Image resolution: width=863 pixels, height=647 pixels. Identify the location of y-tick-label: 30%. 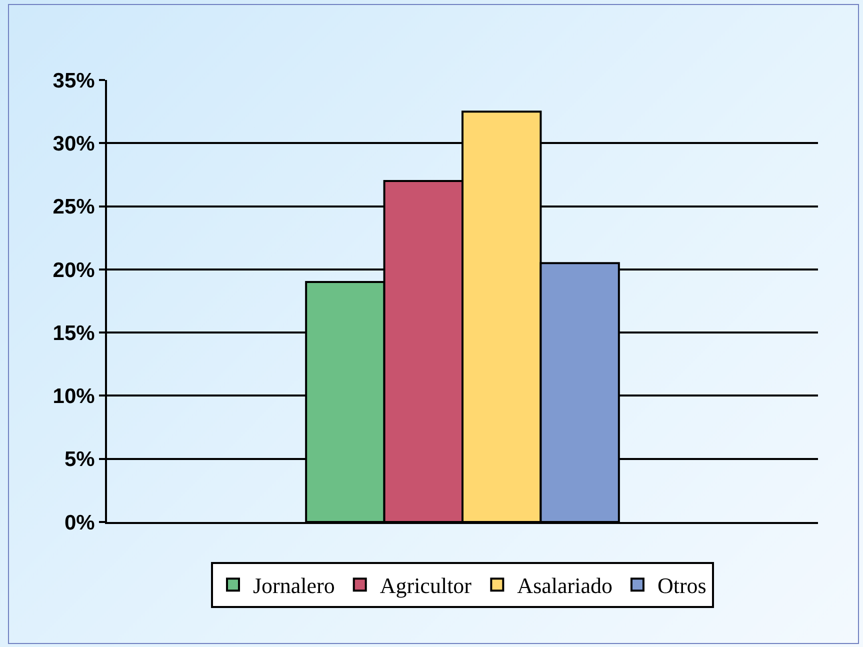
(74, 144).